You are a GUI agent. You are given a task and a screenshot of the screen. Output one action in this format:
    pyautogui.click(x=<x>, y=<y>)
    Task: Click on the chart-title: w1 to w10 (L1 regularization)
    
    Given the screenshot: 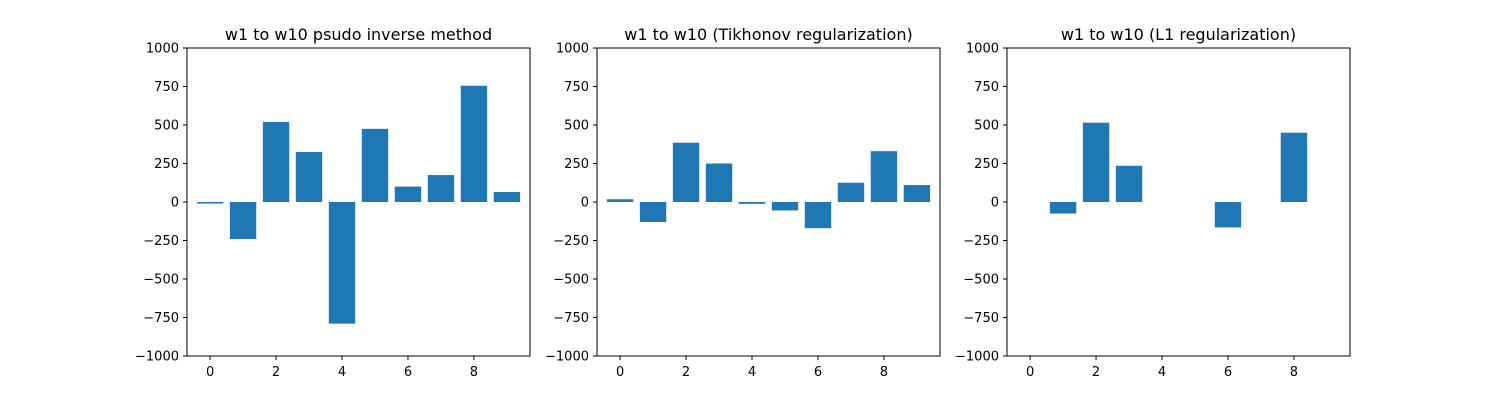 What is the action you would take?
    pyautogui.click(x=1178, y=34)
    